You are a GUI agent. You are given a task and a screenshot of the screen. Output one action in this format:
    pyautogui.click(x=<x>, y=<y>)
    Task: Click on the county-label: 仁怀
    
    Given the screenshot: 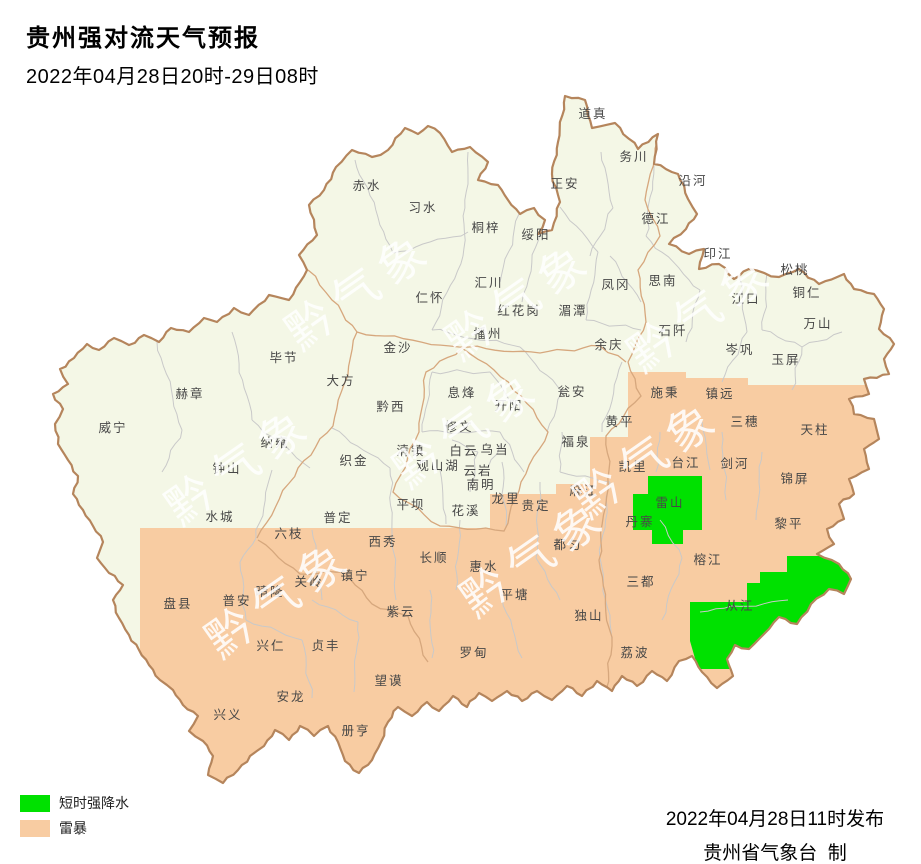 What is the action you would take?
    pyautogui.click(x=429, y=298)
    